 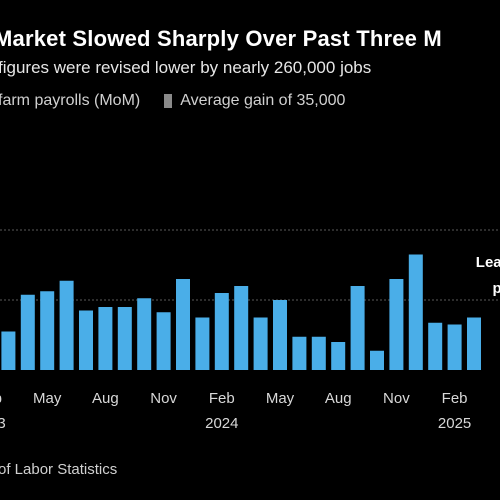 What do you see at coordinates (222, 398) in the screenshot?
I see `x-tick-label-4: Feb` at bounding box center [222, 398].